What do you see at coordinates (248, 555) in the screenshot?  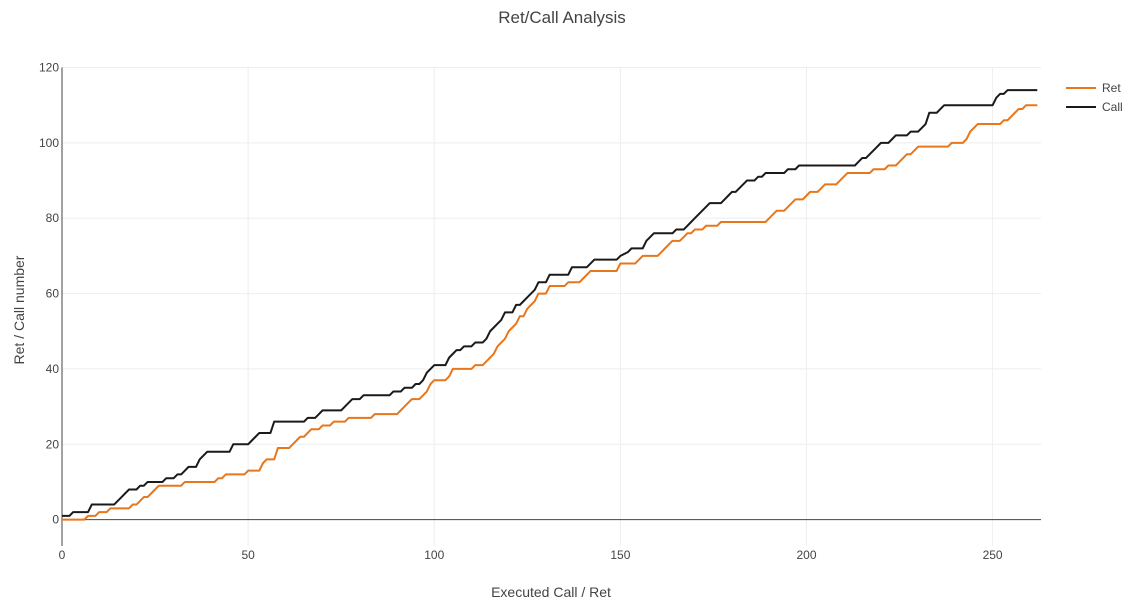 I see `x-tick-label: 50` at bounding box center [248, 555].